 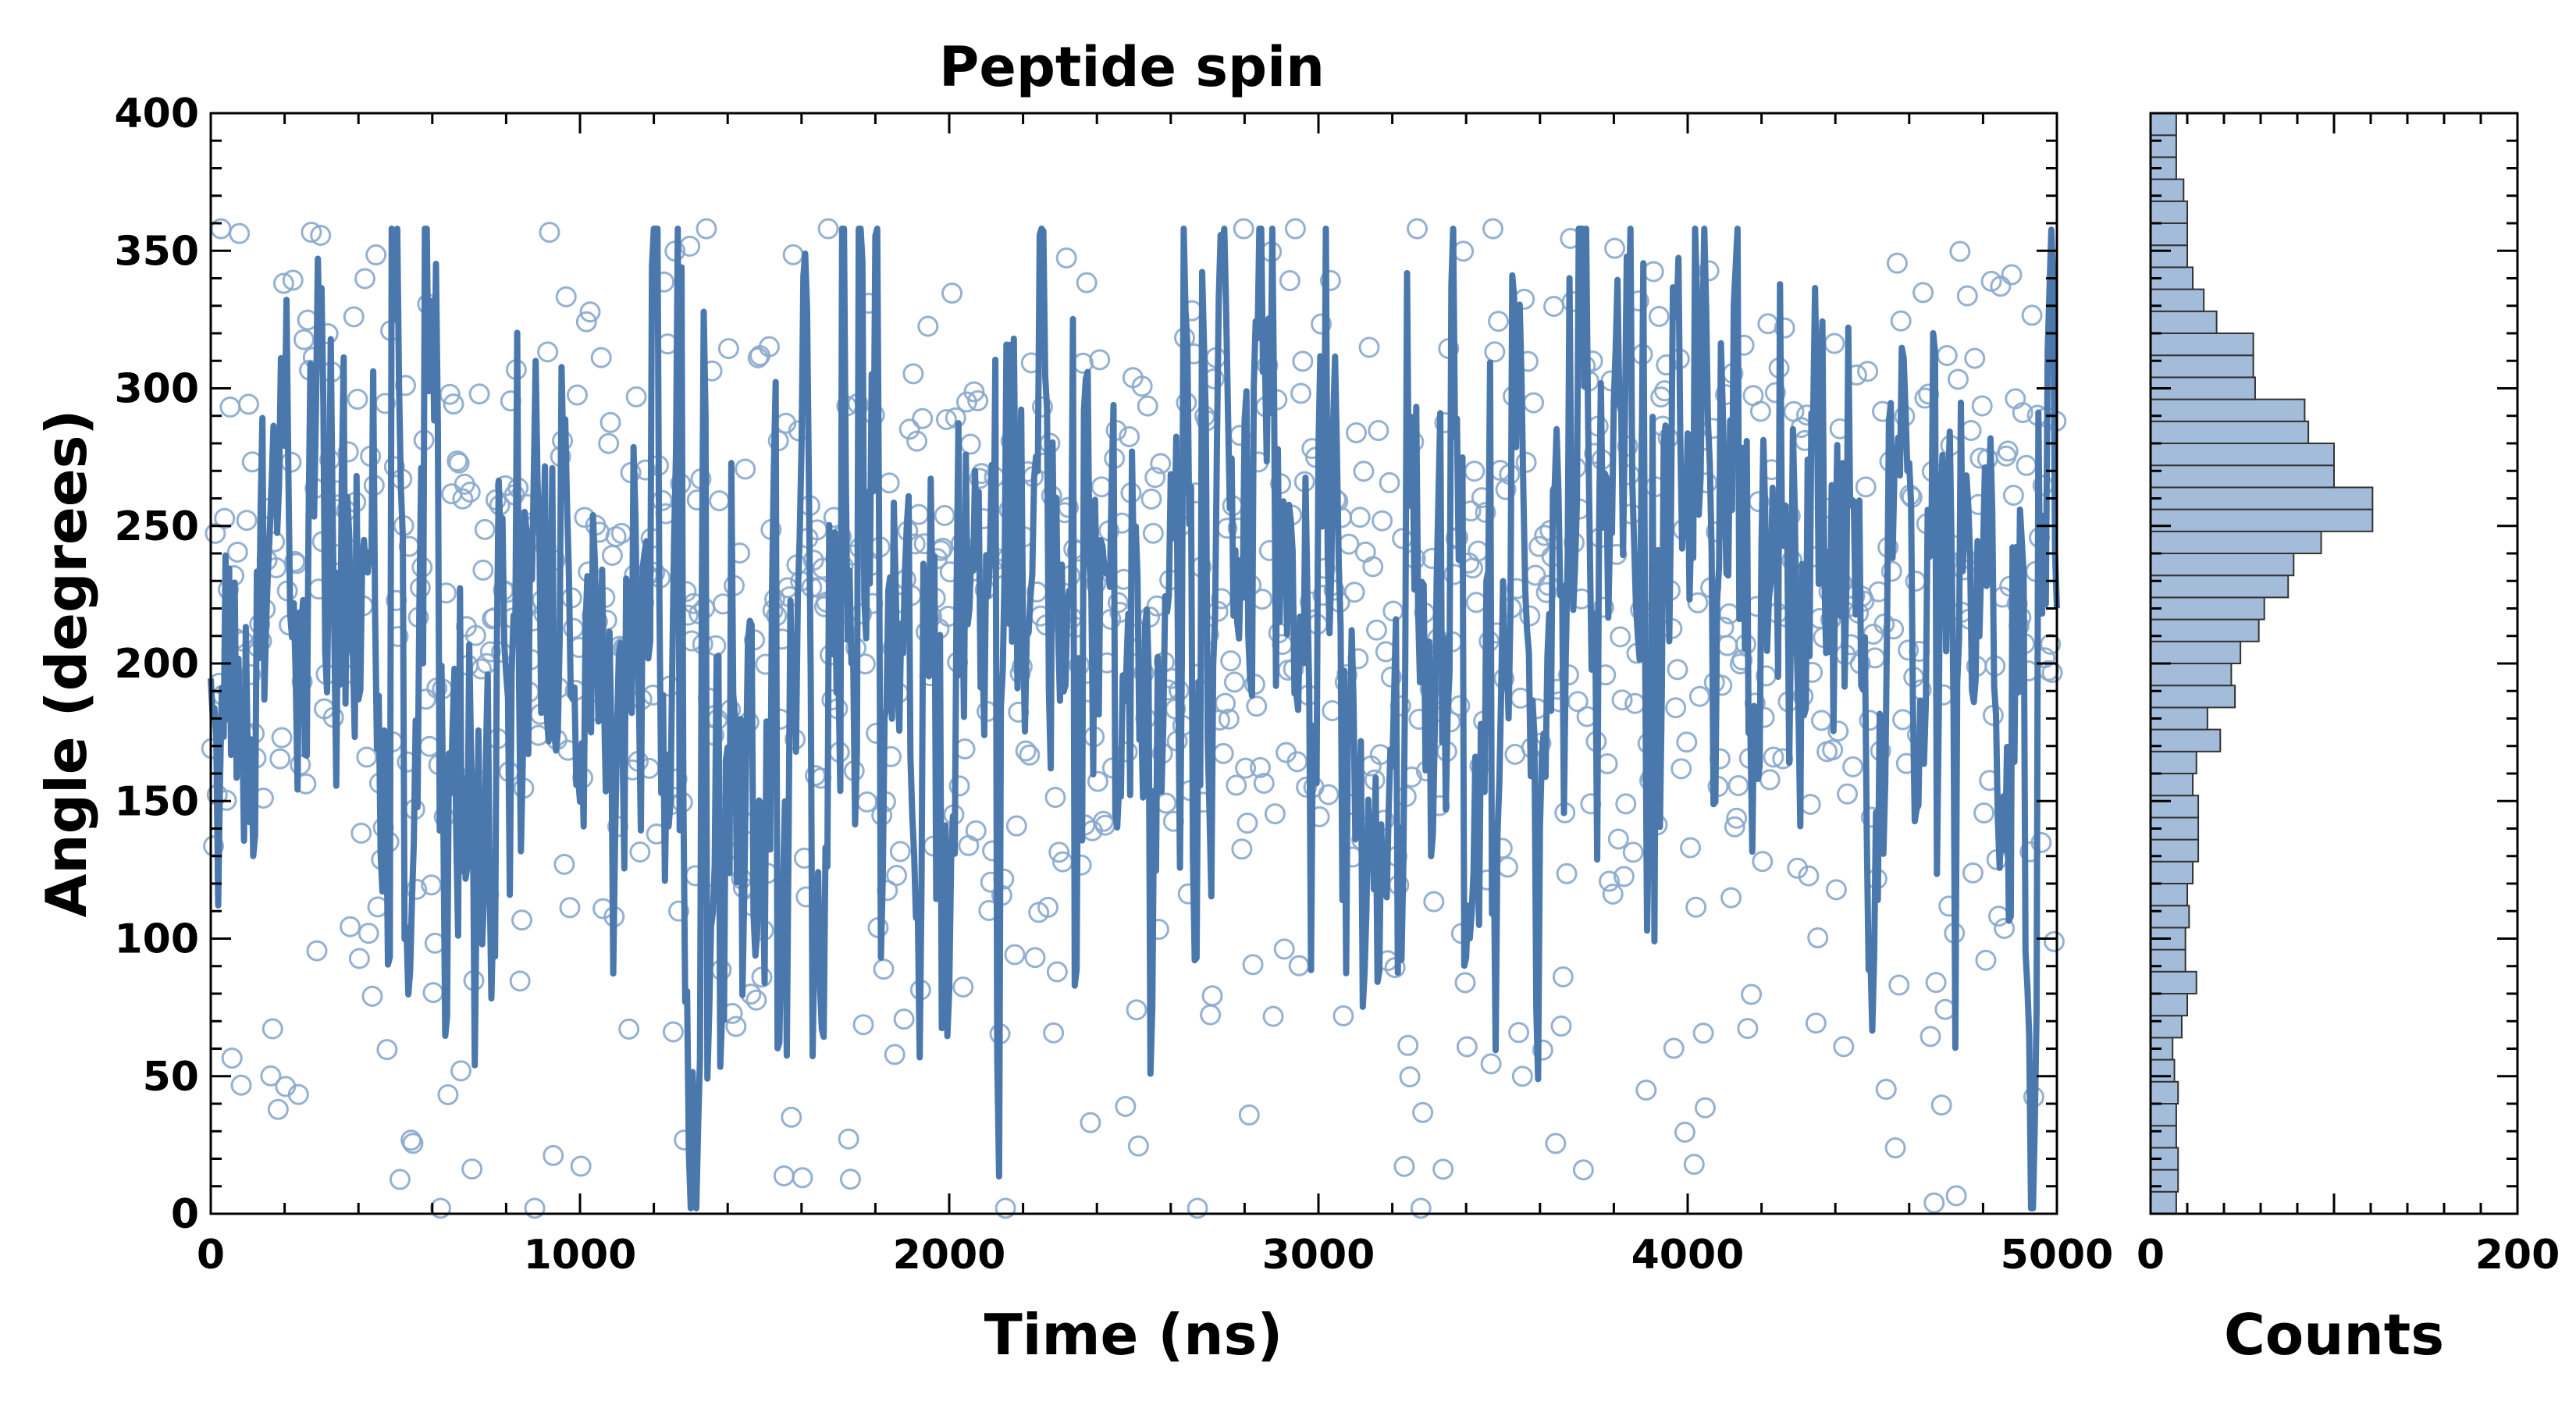 What do you see at coordinates (580, 1255) in the screenshot?
I see `x-tick-label: 1000` at bounding box center [580, 1255].